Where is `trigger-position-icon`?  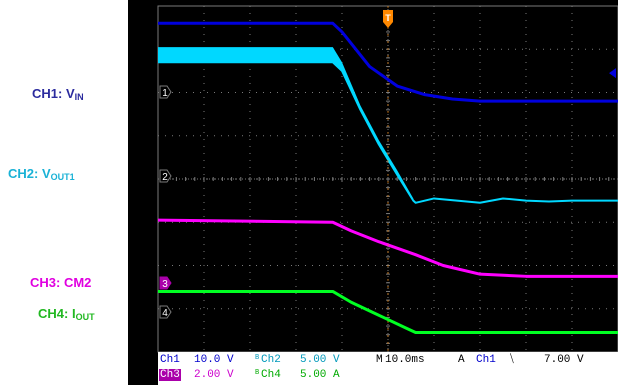 trigger-position-icon is located at coordinates (388, 19).